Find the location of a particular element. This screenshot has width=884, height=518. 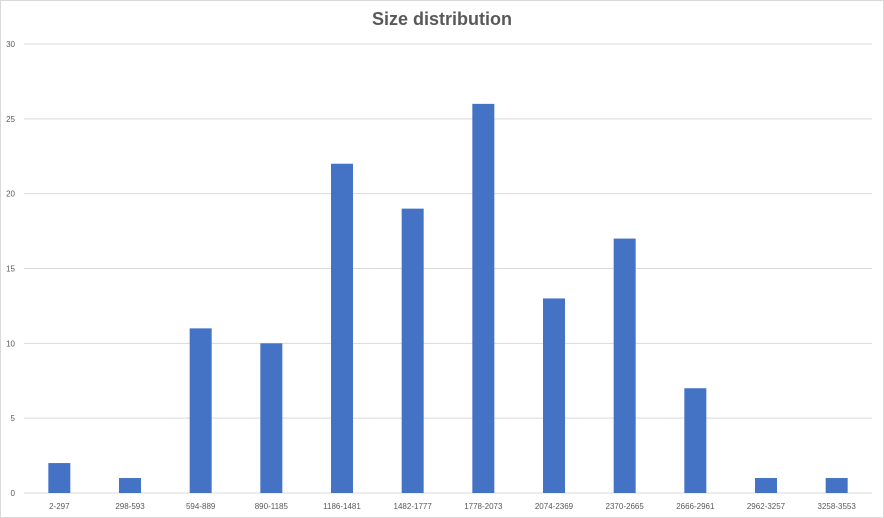

x-tick-label: 890-1185 is located at coordinates (272, 506).